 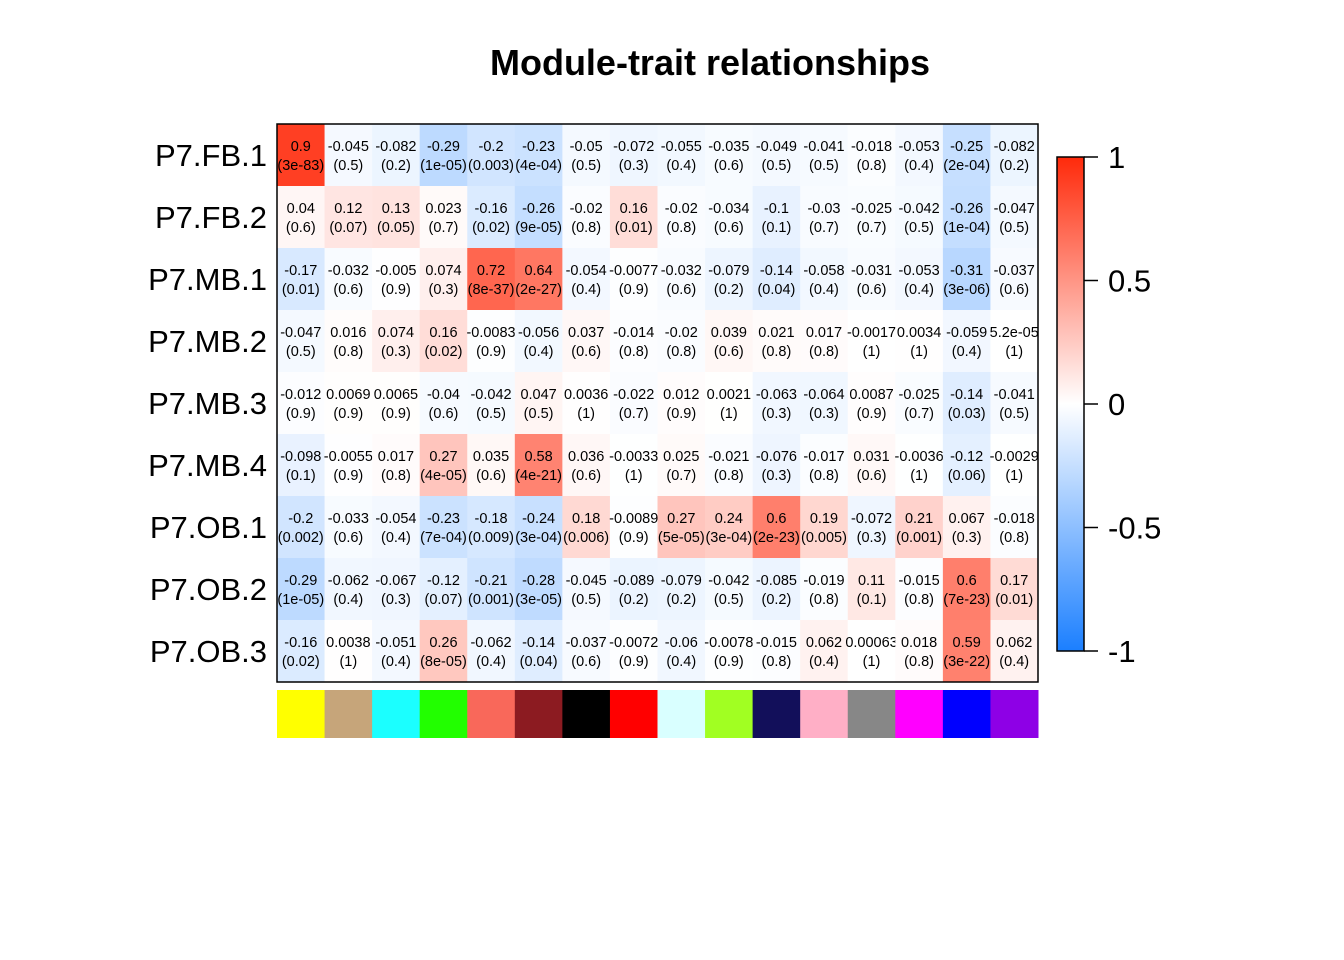 I want to click on cell-value-label: -0.079, so click(x=728, y=271).